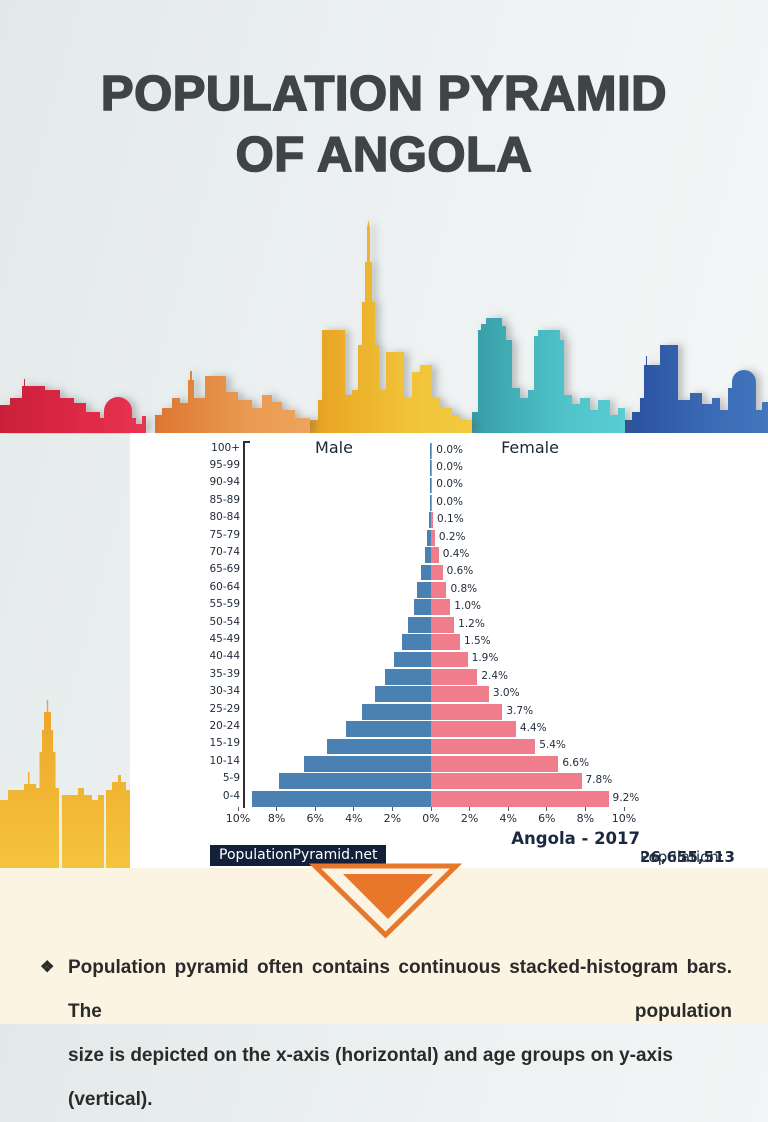  What do you see at coordinates (548, 375) in the screenshot?
I see `skyline-segment-teal` at bounding box center [548, 375].